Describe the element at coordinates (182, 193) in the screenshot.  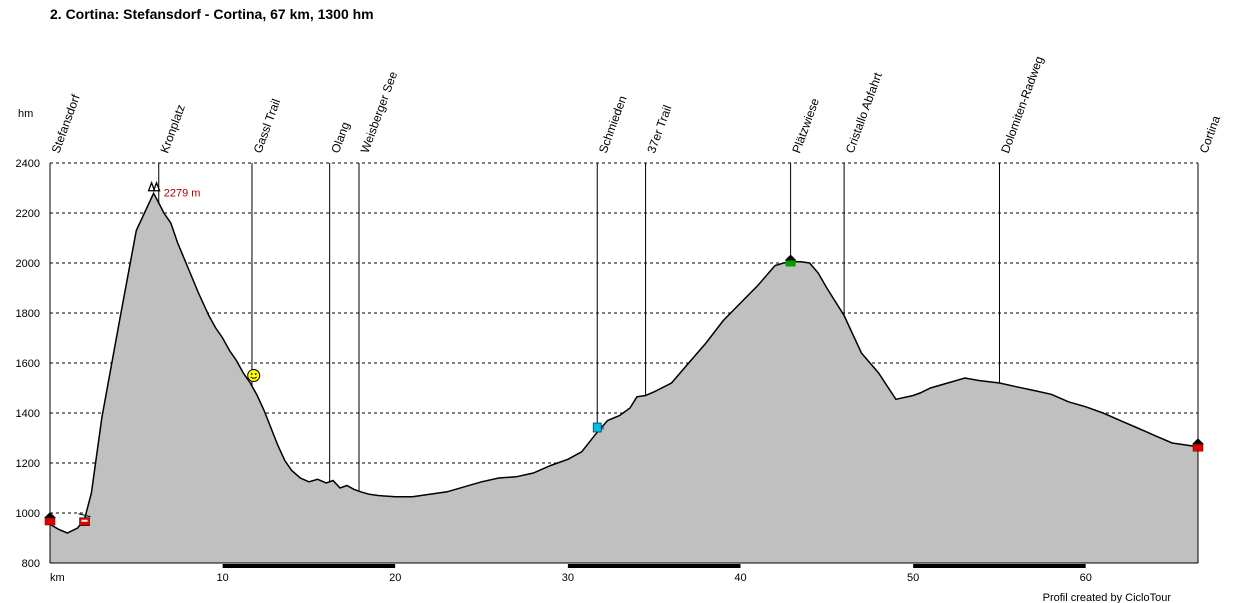
I see `peak-label: 2279 m` at that location.